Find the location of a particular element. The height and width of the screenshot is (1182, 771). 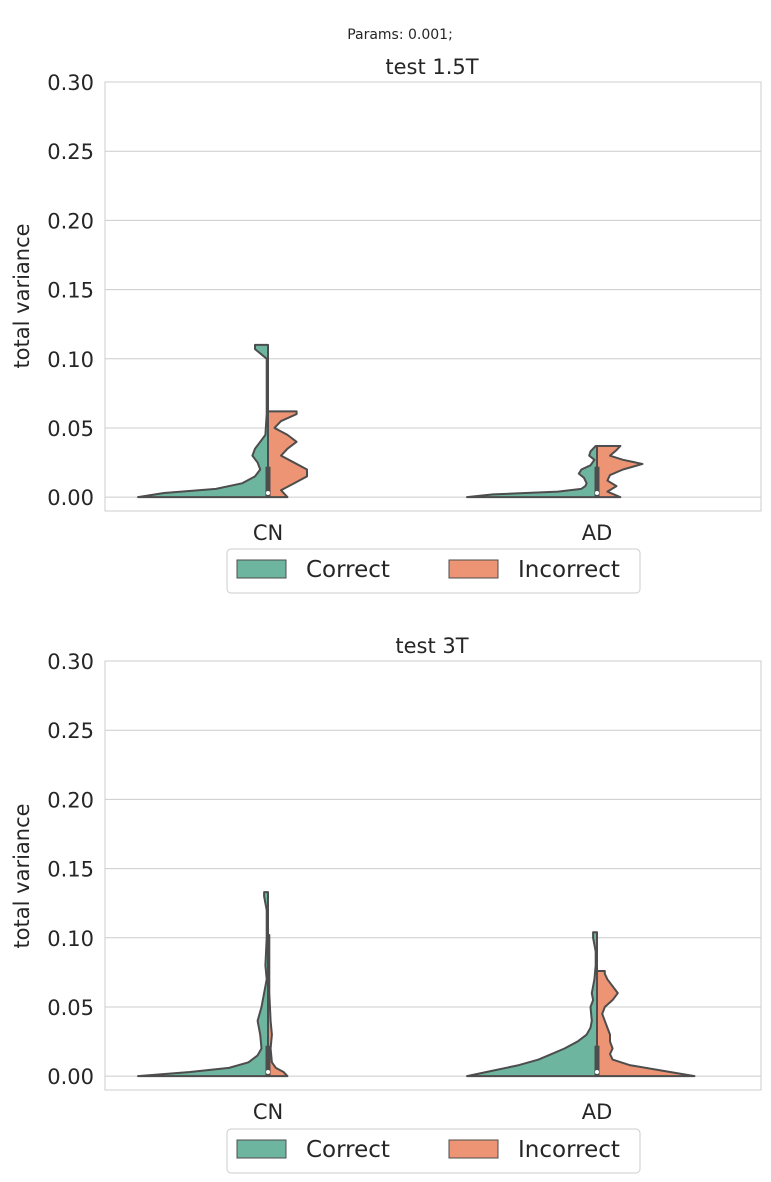

chart-title: test 1.5T is located at coordinates (431, 67).